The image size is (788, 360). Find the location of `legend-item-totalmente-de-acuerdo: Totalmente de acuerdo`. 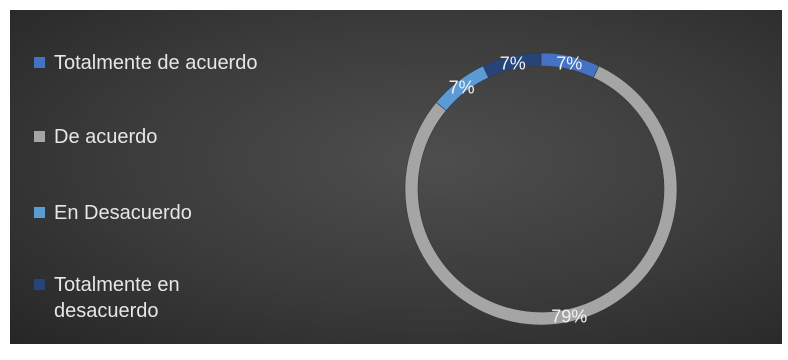

legend-item-totalmente-de-acuerdo: Totalmente de acuerdo is located at coordinates (145, 63).